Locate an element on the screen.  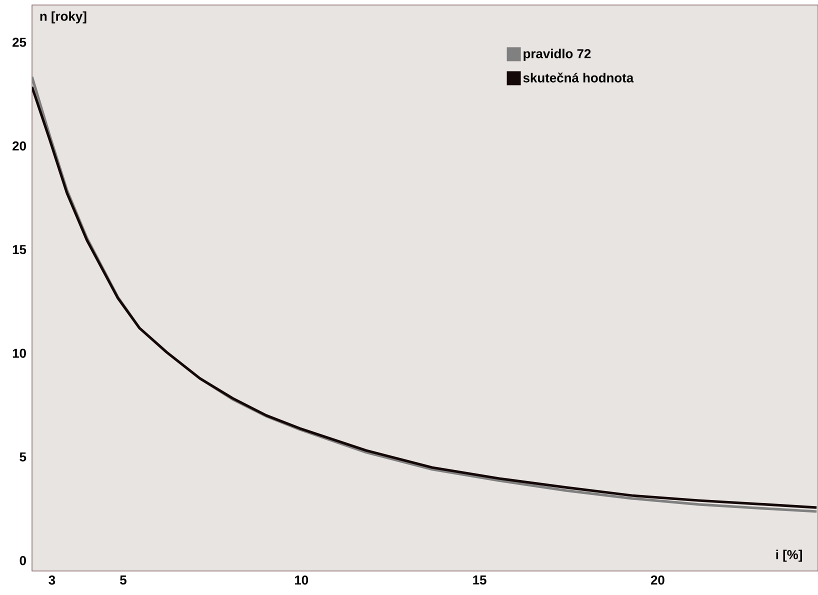
x-tick-label: 20 is located at coordinates (657, 580).